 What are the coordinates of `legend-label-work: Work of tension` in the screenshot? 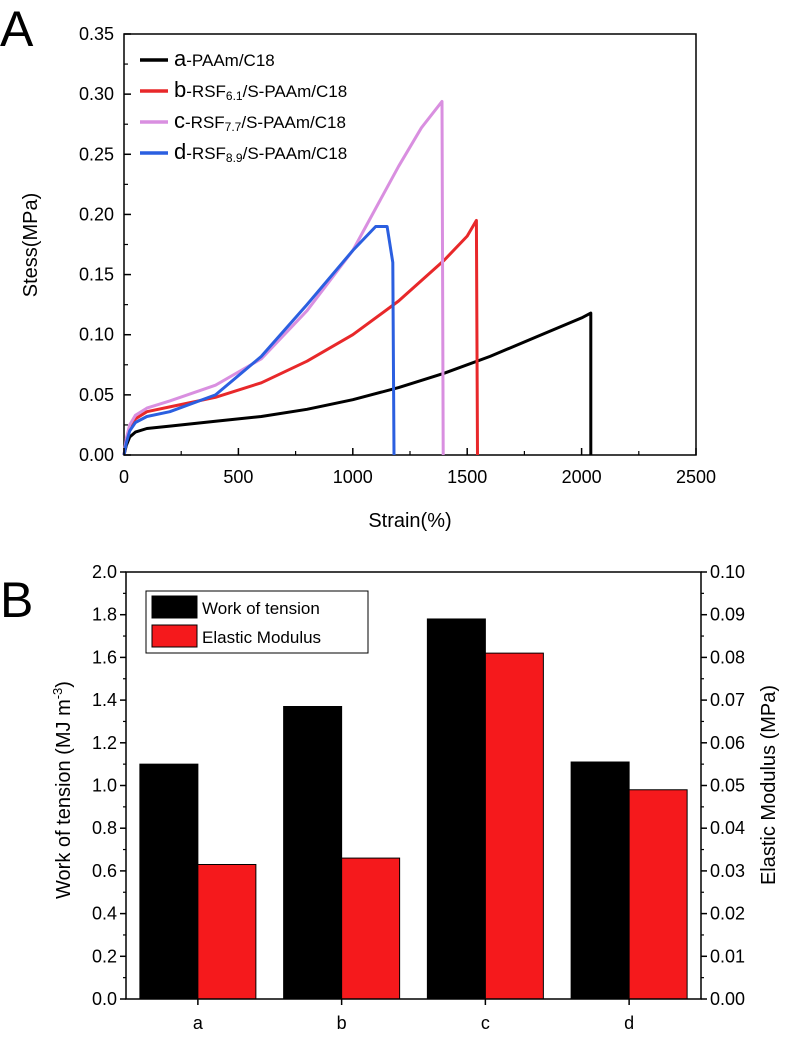 It's located at (261, 608).